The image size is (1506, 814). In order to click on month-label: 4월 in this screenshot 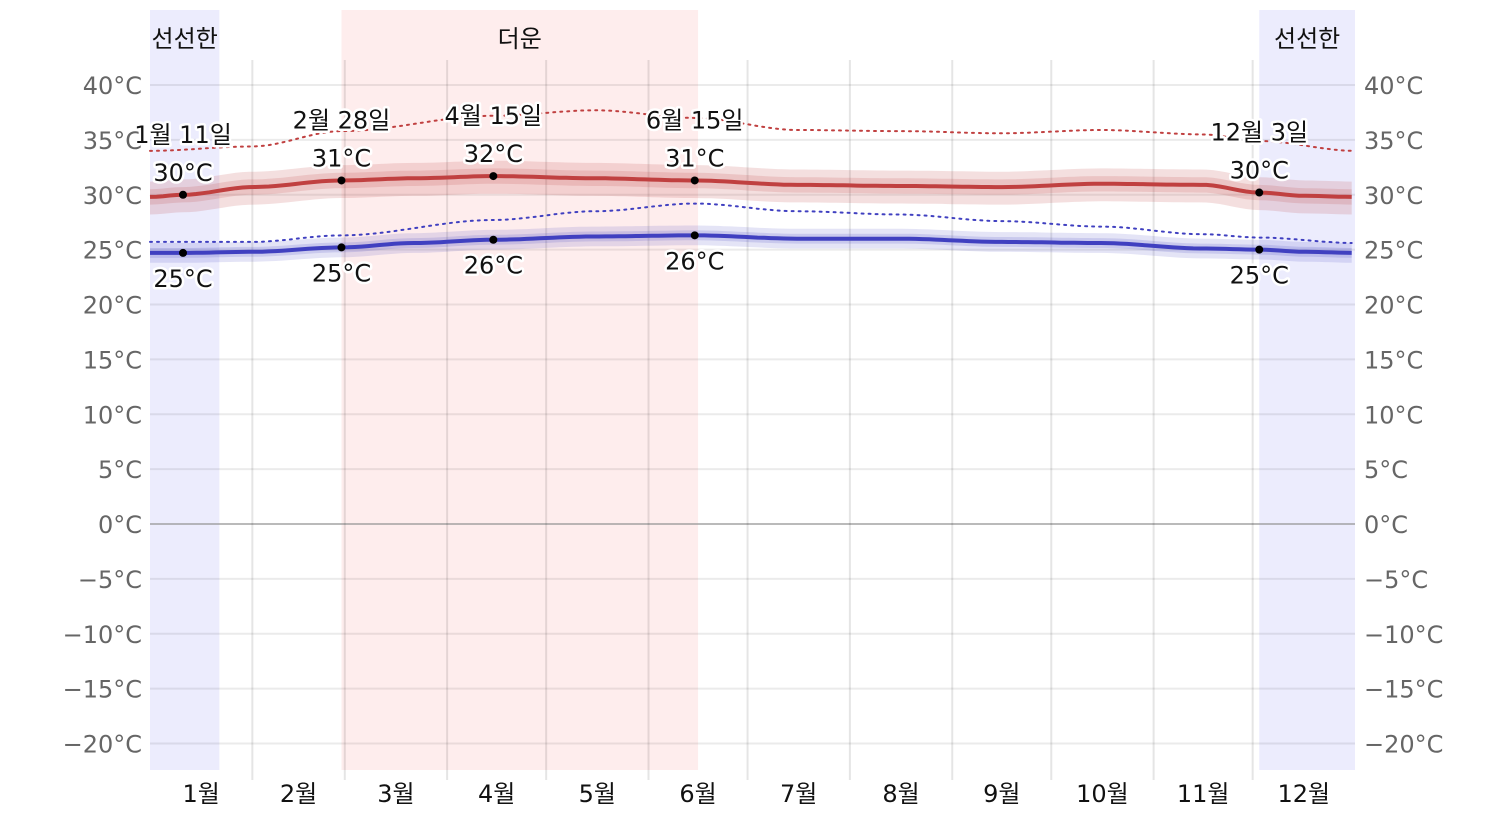, I will do `click(496, 794)`.